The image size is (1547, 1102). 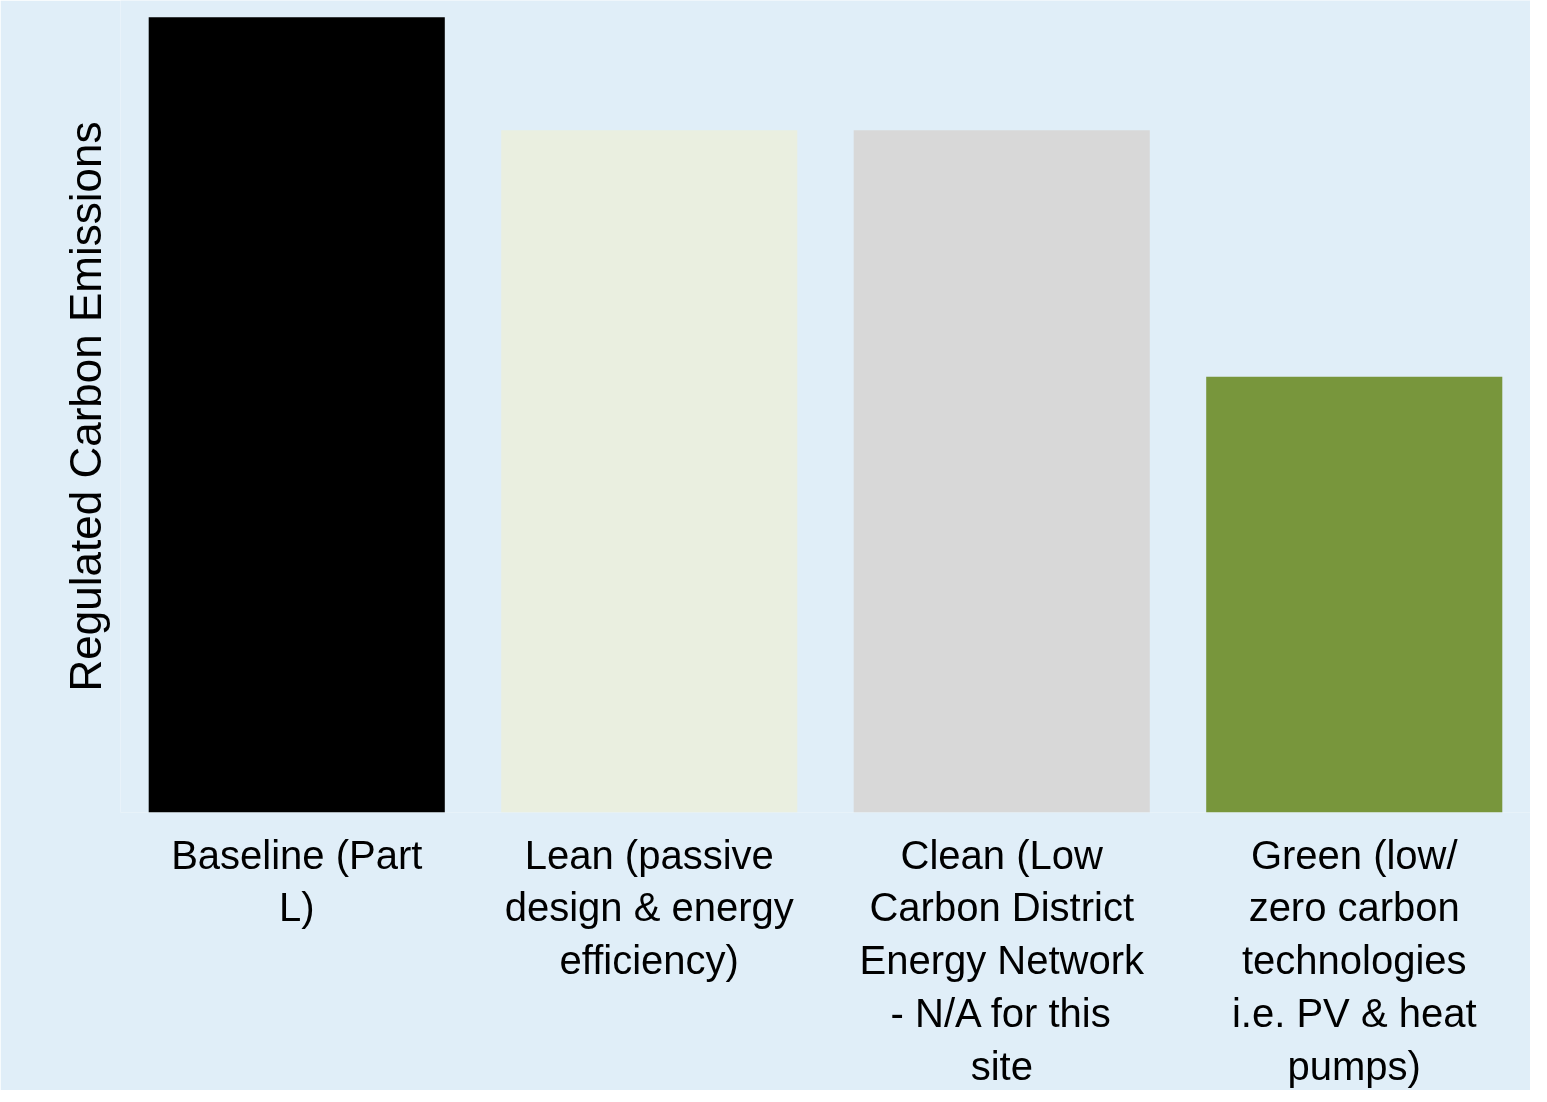 What do you see at coordinates (1354, 960) in the screenshot?
I see `x-tick-label: Green (low/ zero carbon technologies i.e. PV & heat pumps)` at bounding box center [1354, 960].